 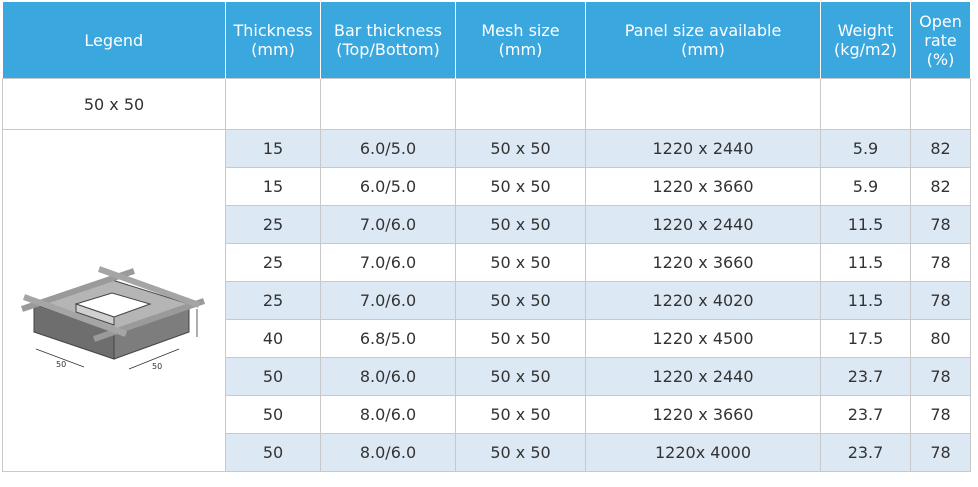 What do you see at coordinates (388, 49) in the screenshot?
I see `header-text: (Top/Bottom)` at bounding box center [388, 49].